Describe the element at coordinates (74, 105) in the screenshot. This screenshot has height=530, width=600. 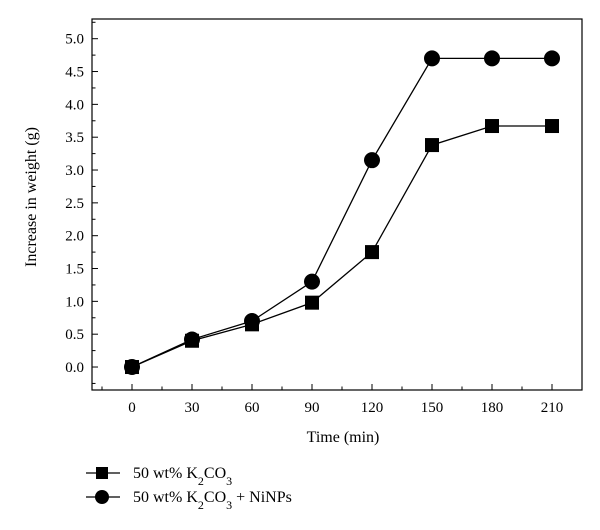
I see `y-tick-label: 4.0` at that location.